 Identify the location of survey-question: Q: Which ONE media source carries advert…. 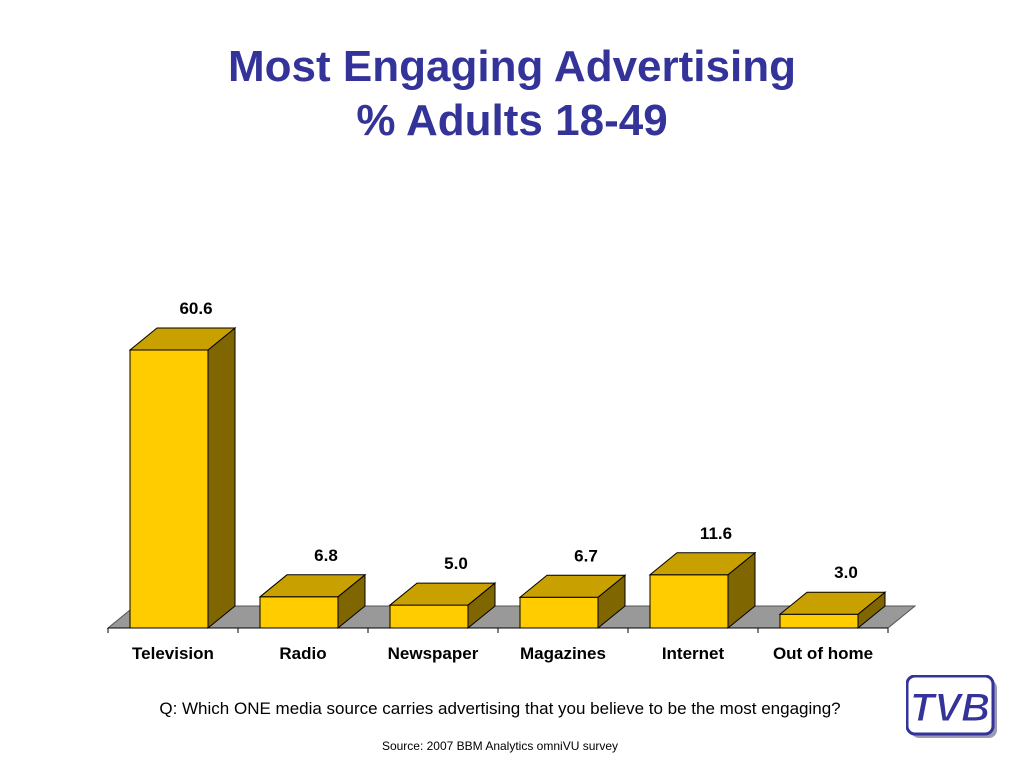
(500, 708).